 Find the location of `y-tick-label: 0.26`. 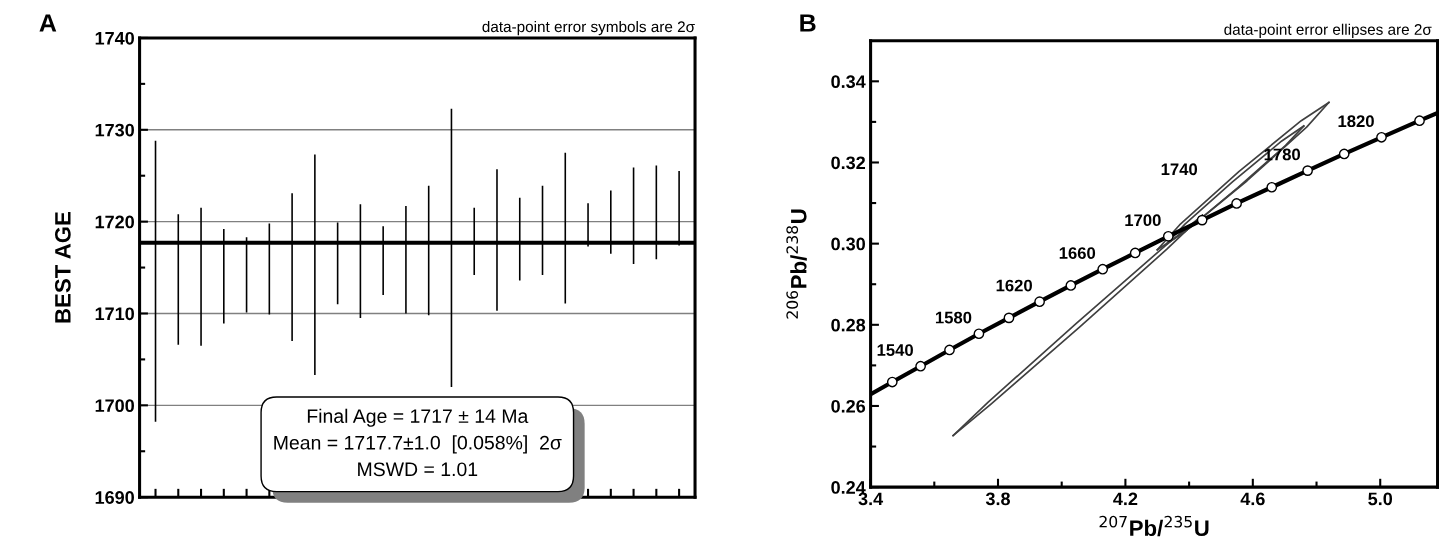

y-tick-label: 0.26 is located at coordinates (848, 406).